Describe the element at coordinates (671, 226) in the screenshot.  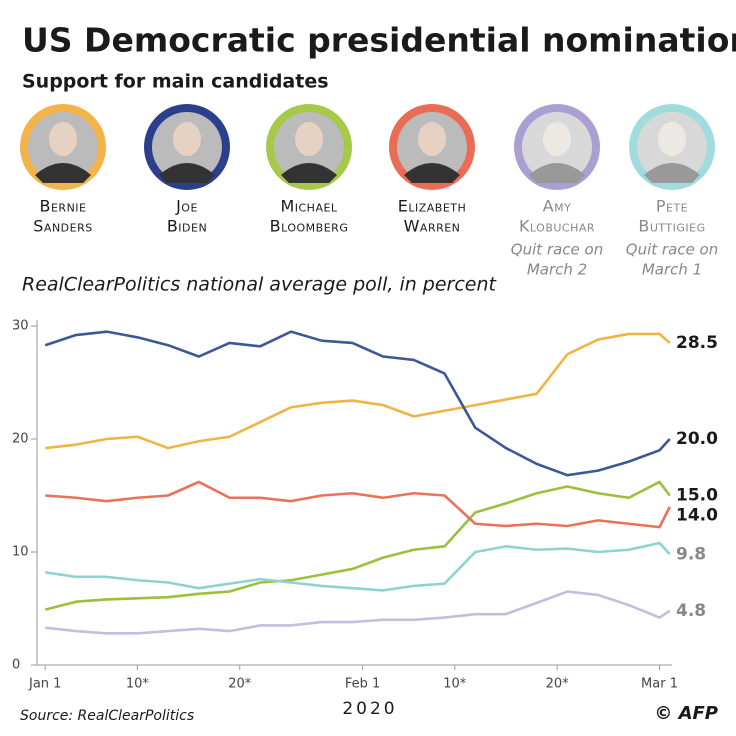
I see `candidate-last-name: Buttigieg` at that location.